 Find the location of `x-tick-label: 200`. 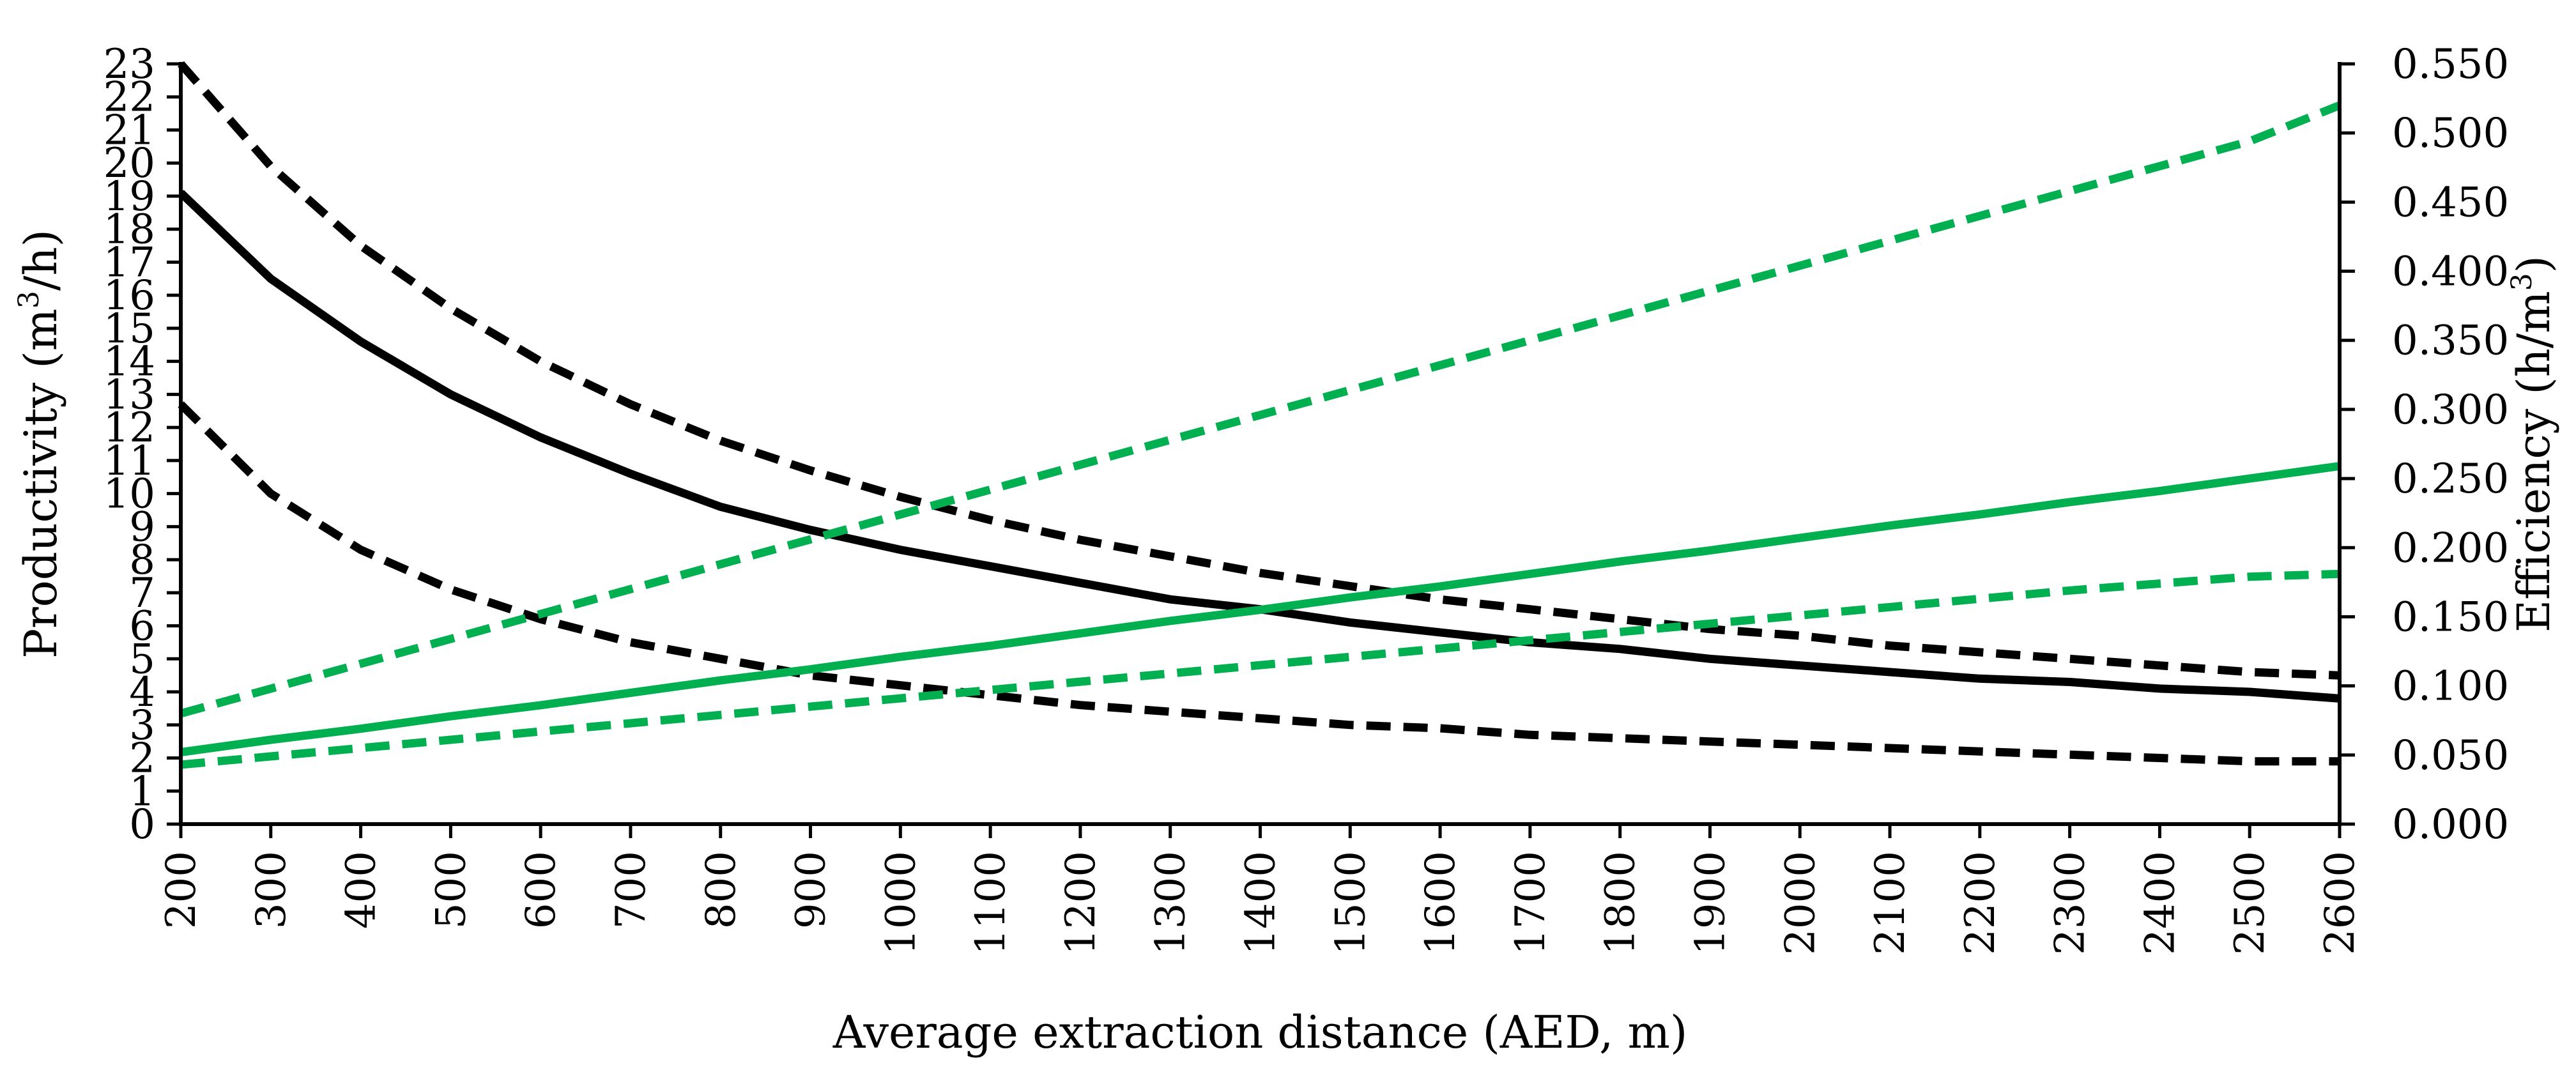

x-tick-label: 200 is located at coordinates (181, 890).